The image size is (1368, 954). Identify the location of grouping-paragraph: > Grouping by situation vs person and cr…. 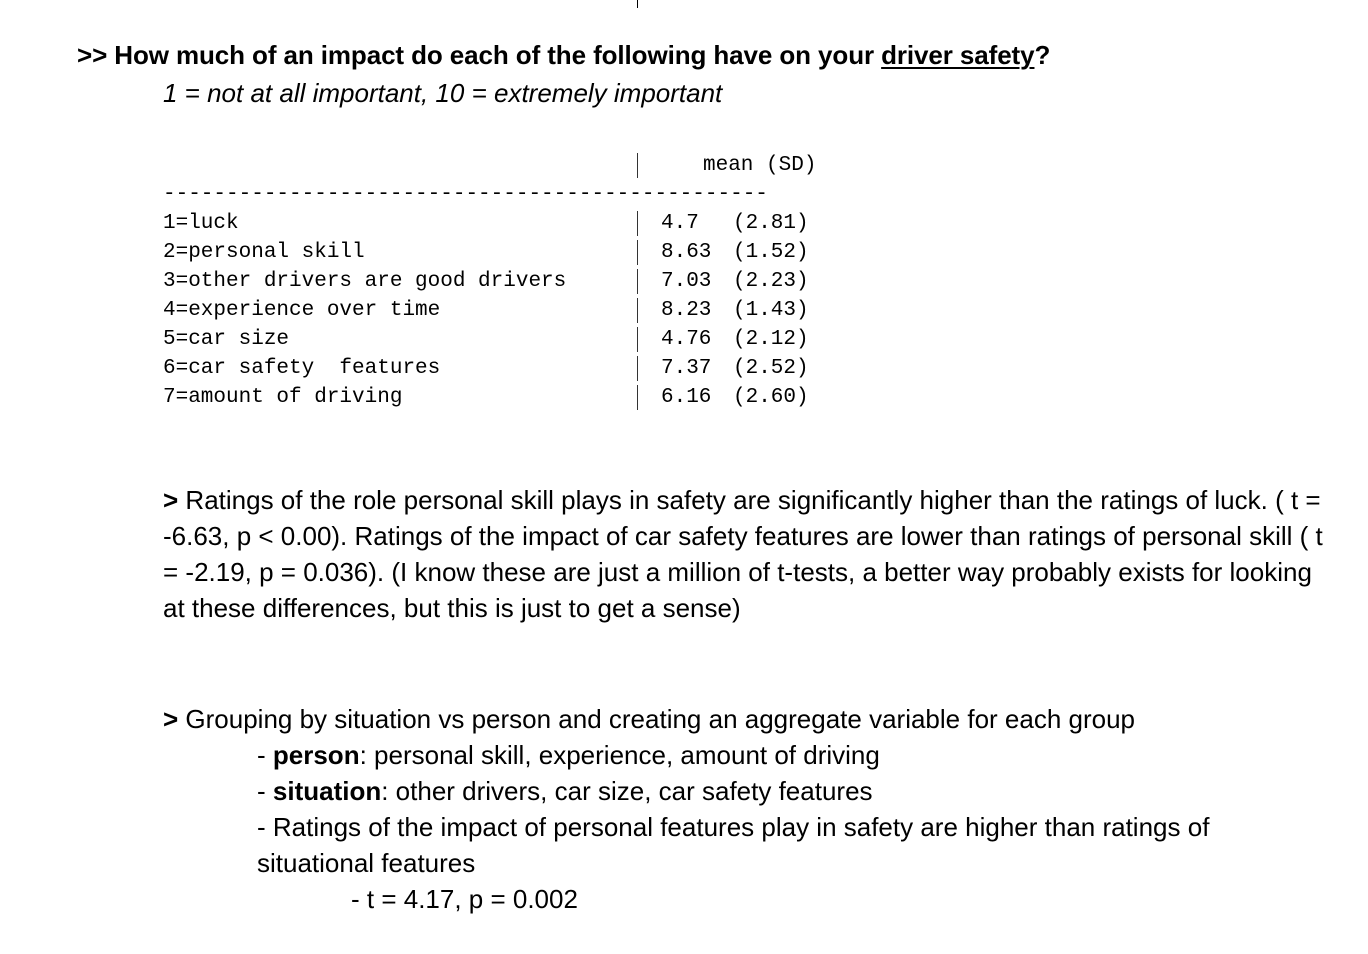
(743, 719).